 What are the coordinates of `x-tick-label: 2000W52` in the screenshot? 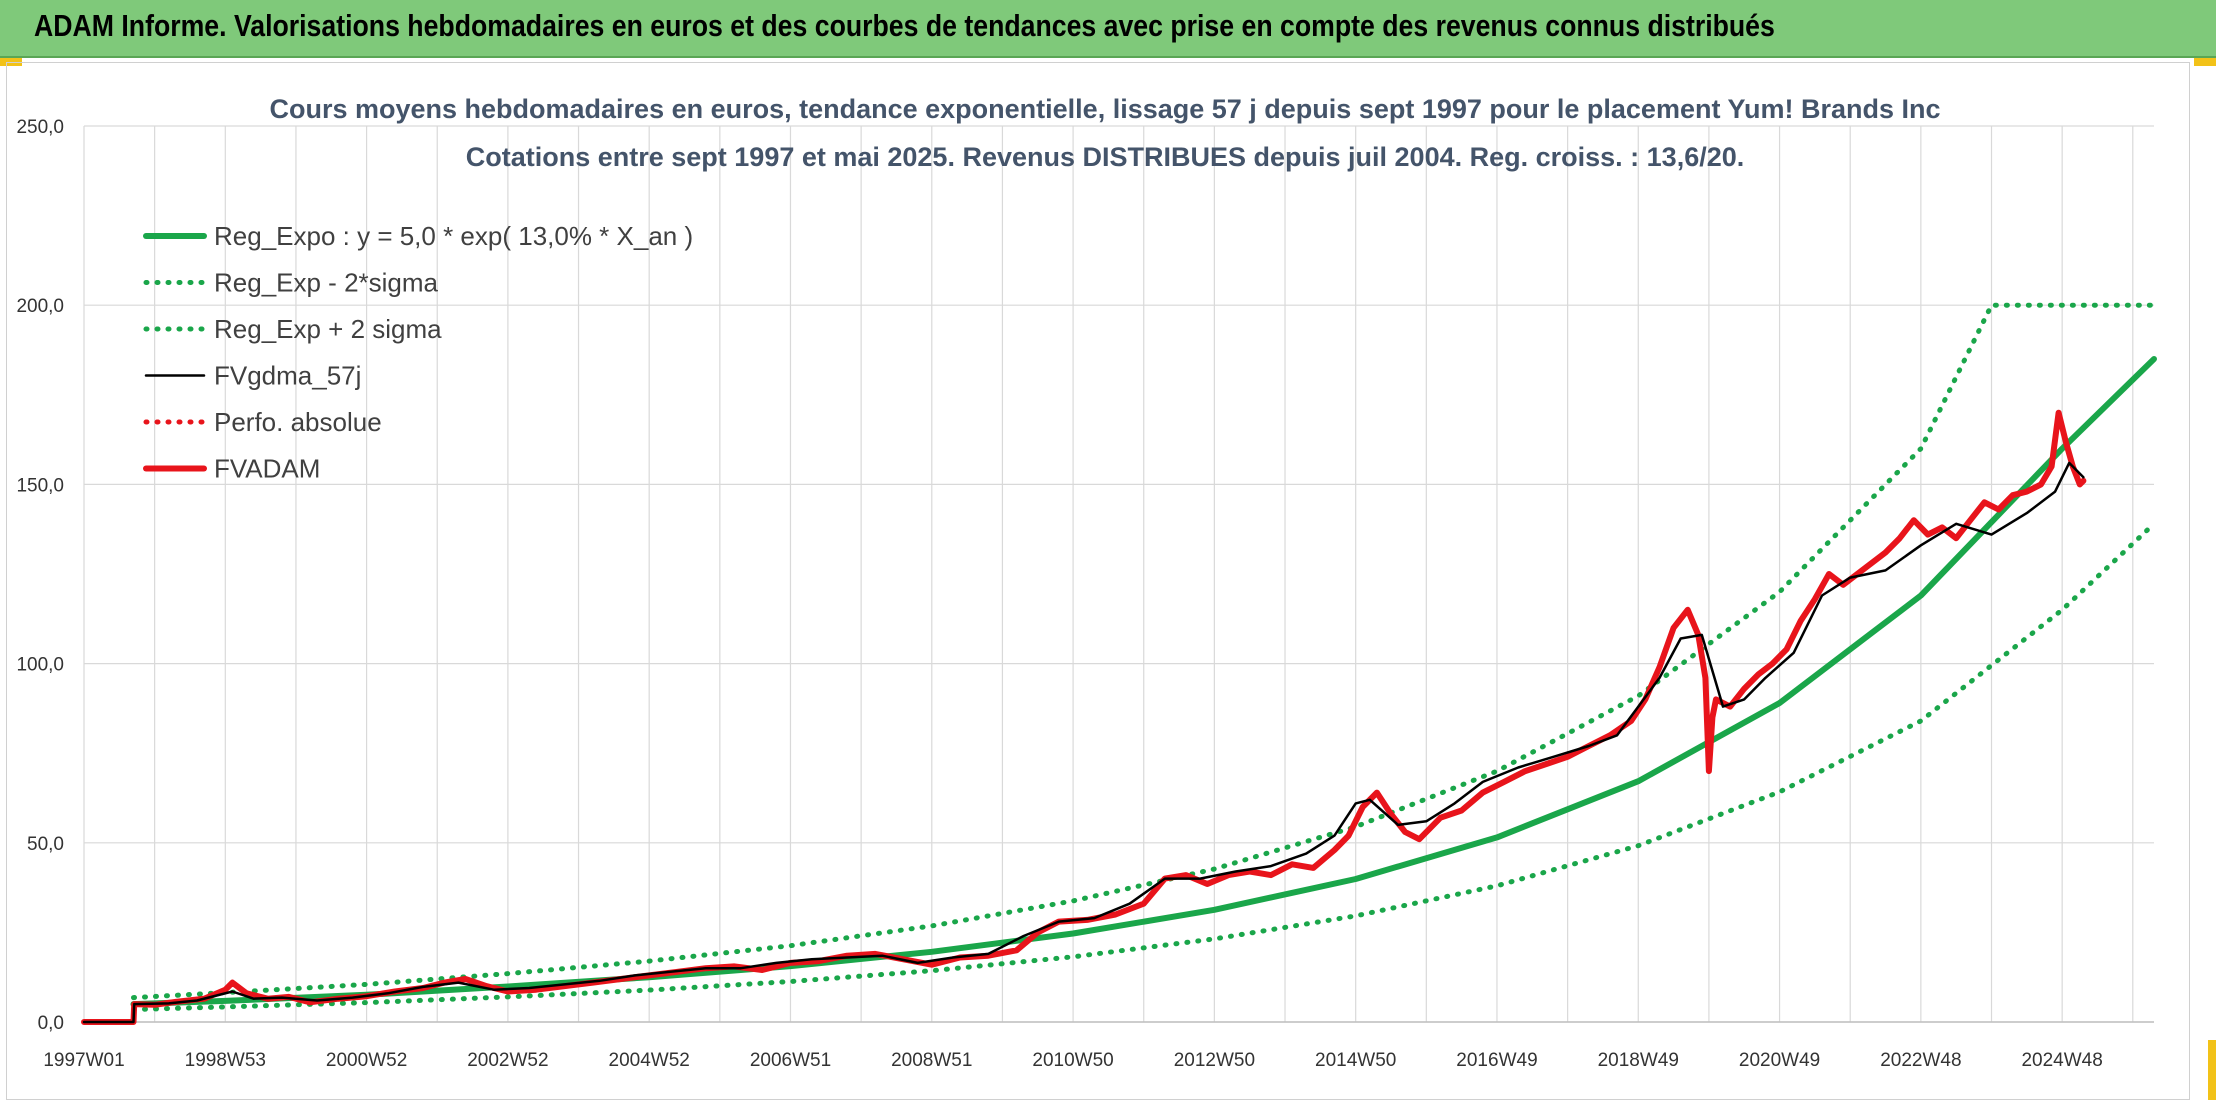 It's located at (366, 1060).